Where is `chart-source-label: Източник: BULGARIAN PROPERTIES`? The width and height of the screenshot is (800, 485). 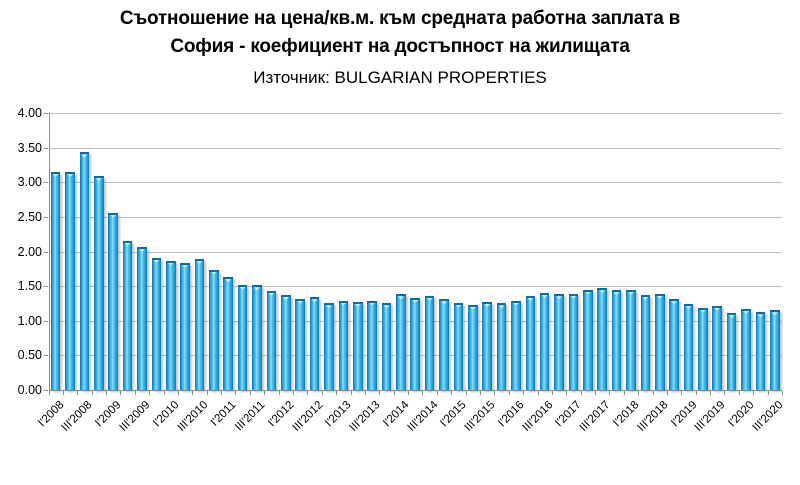 chart-source-label: Източник: BULGARIAN PROPERTIES is located at coordinates (400, 77).